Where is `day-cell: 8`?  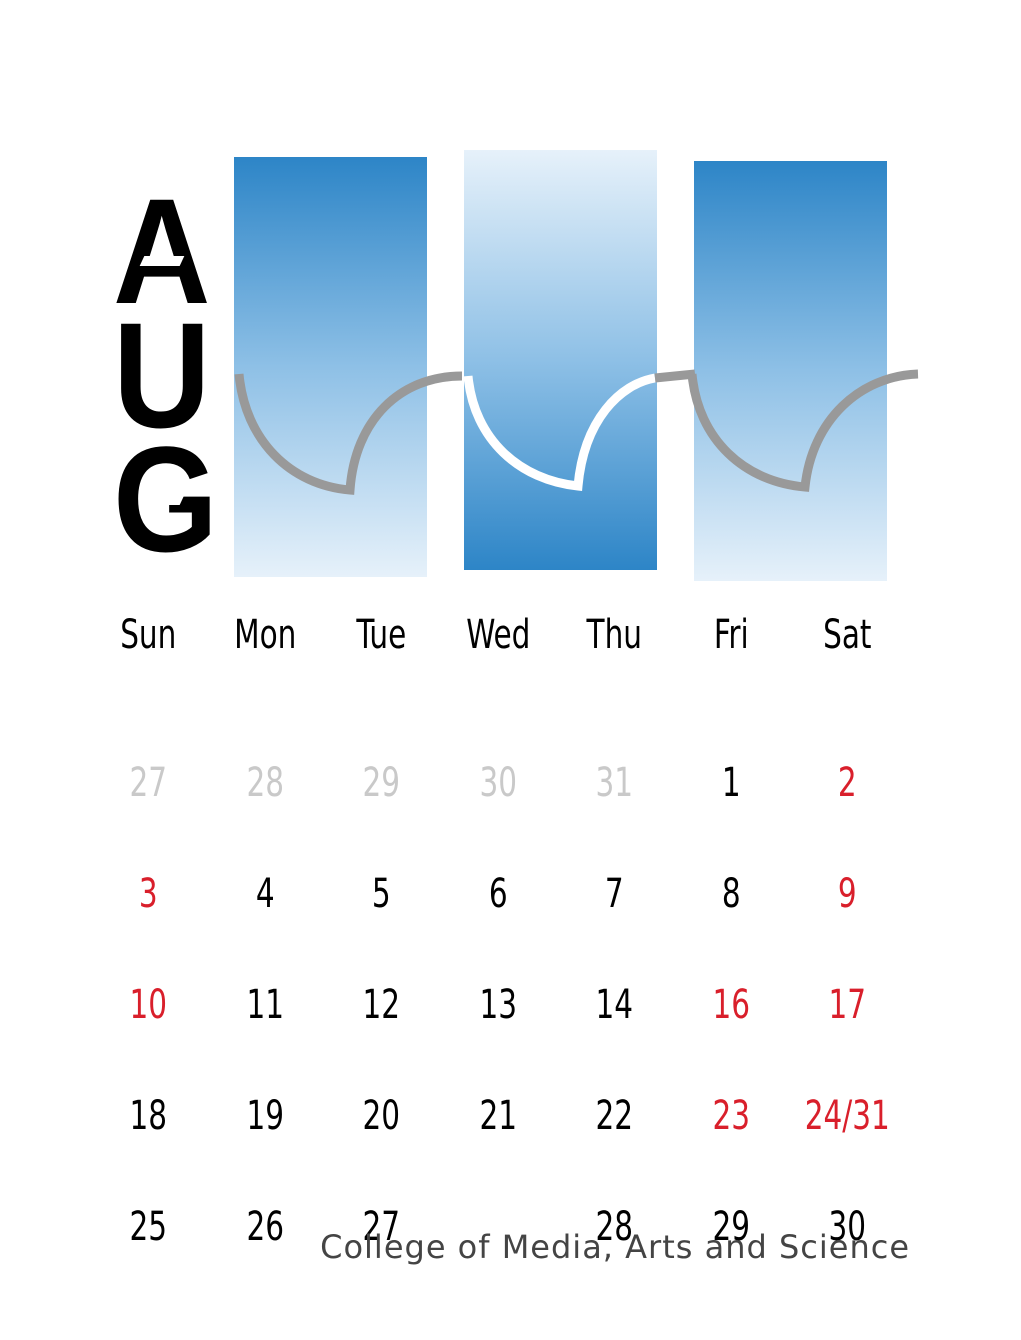
day-cell: 8 is located at coordinates (731, 894).